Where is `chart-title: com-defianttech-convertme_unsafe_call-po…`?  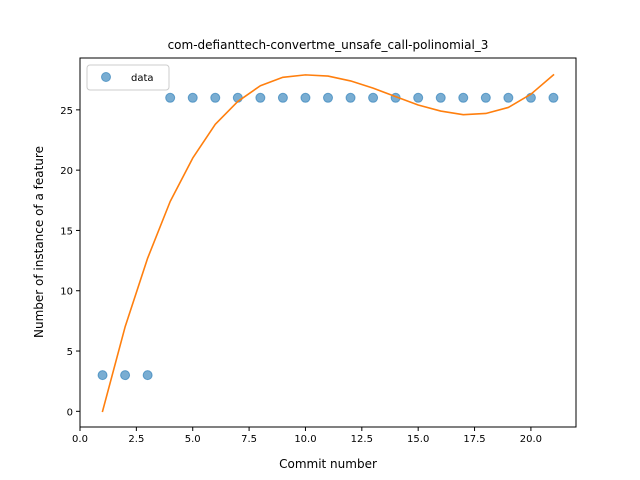 chart-title: com-defianttech-convertme_unsafe_call-po… is located at coordinates (328, 45).